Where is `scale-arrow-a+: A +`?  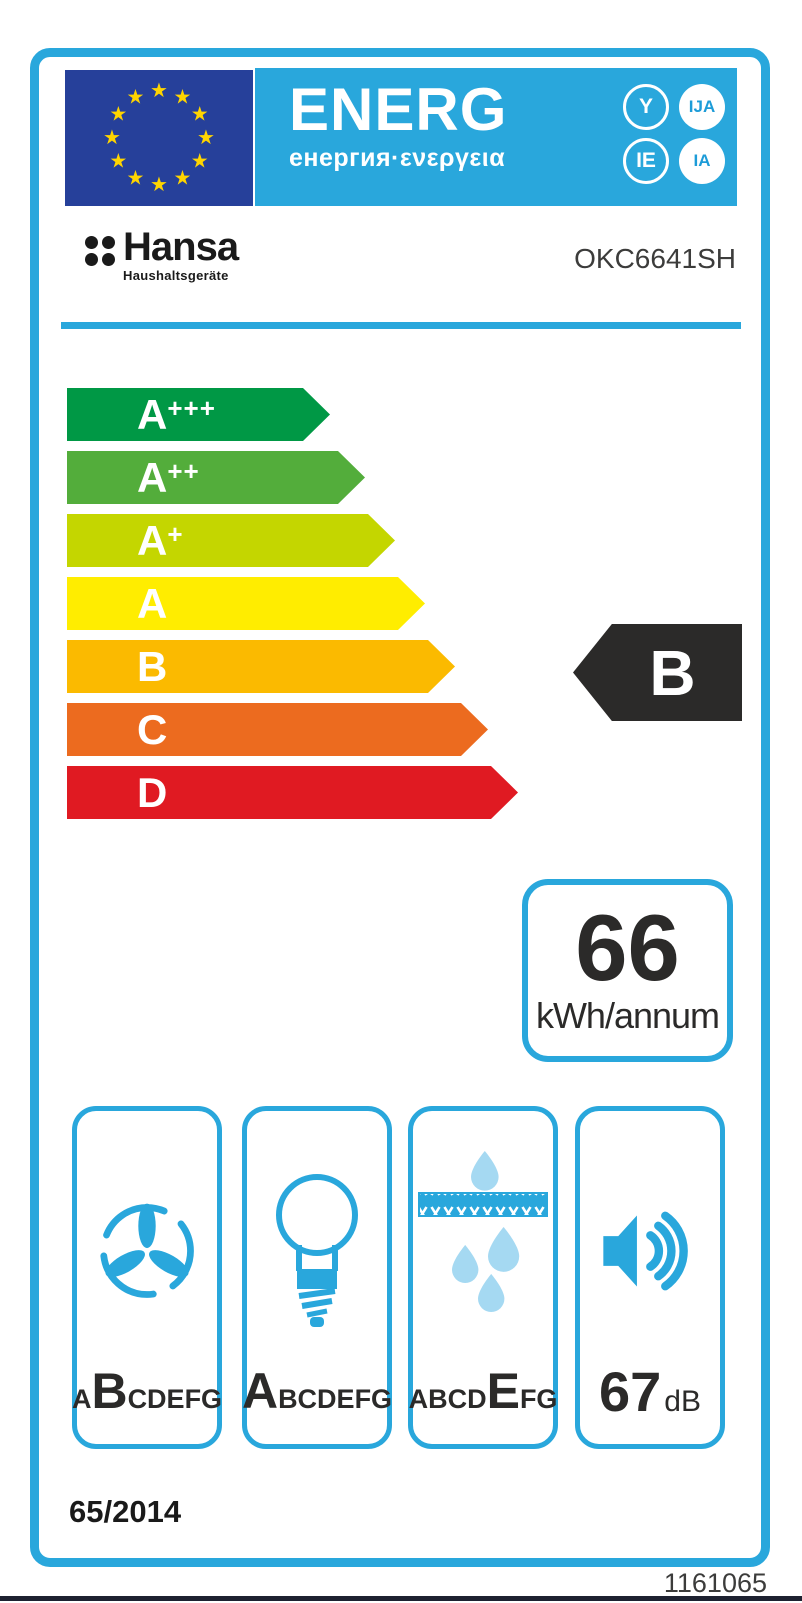
scale-arrow-a+: A + is located at coordinates (231, 540).